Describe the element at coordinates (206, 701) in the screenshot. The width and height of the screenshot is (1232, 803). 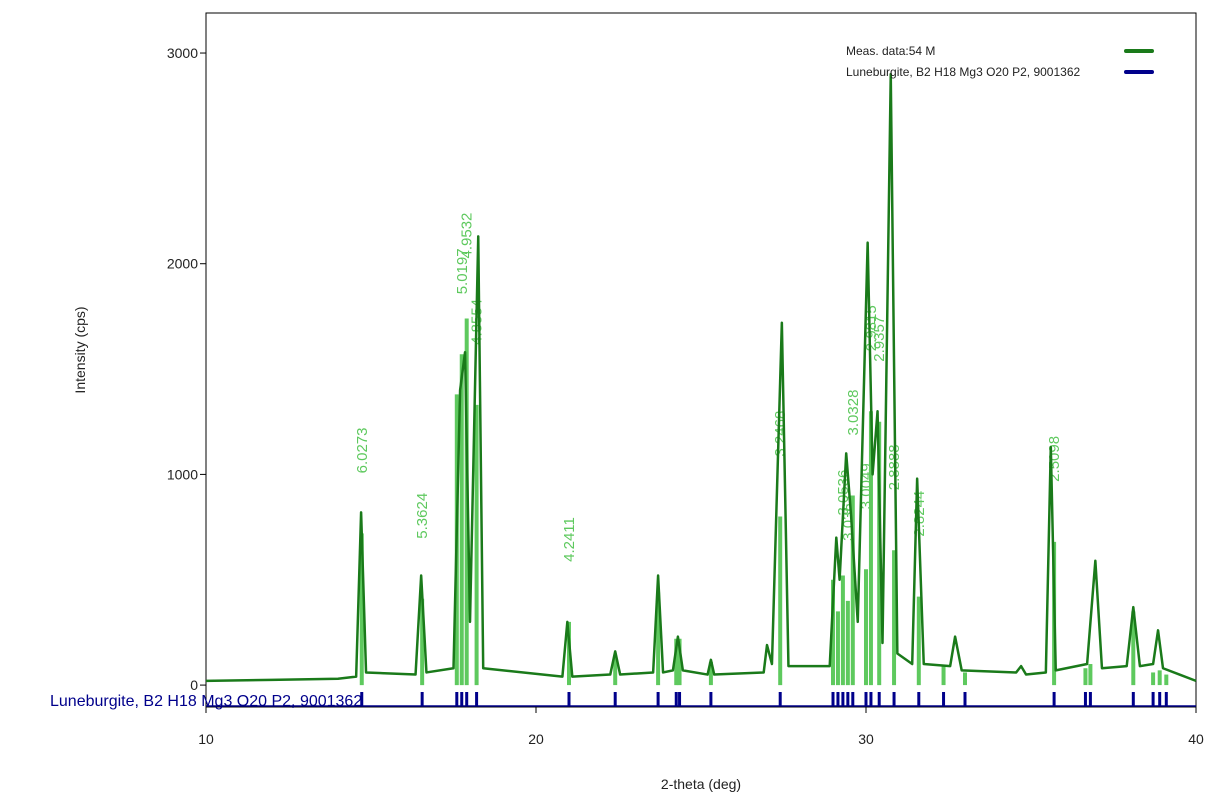
I see `phase-label: Luneburgite, B2 H18 Mg3 O20 P2, 9001362` at that location.